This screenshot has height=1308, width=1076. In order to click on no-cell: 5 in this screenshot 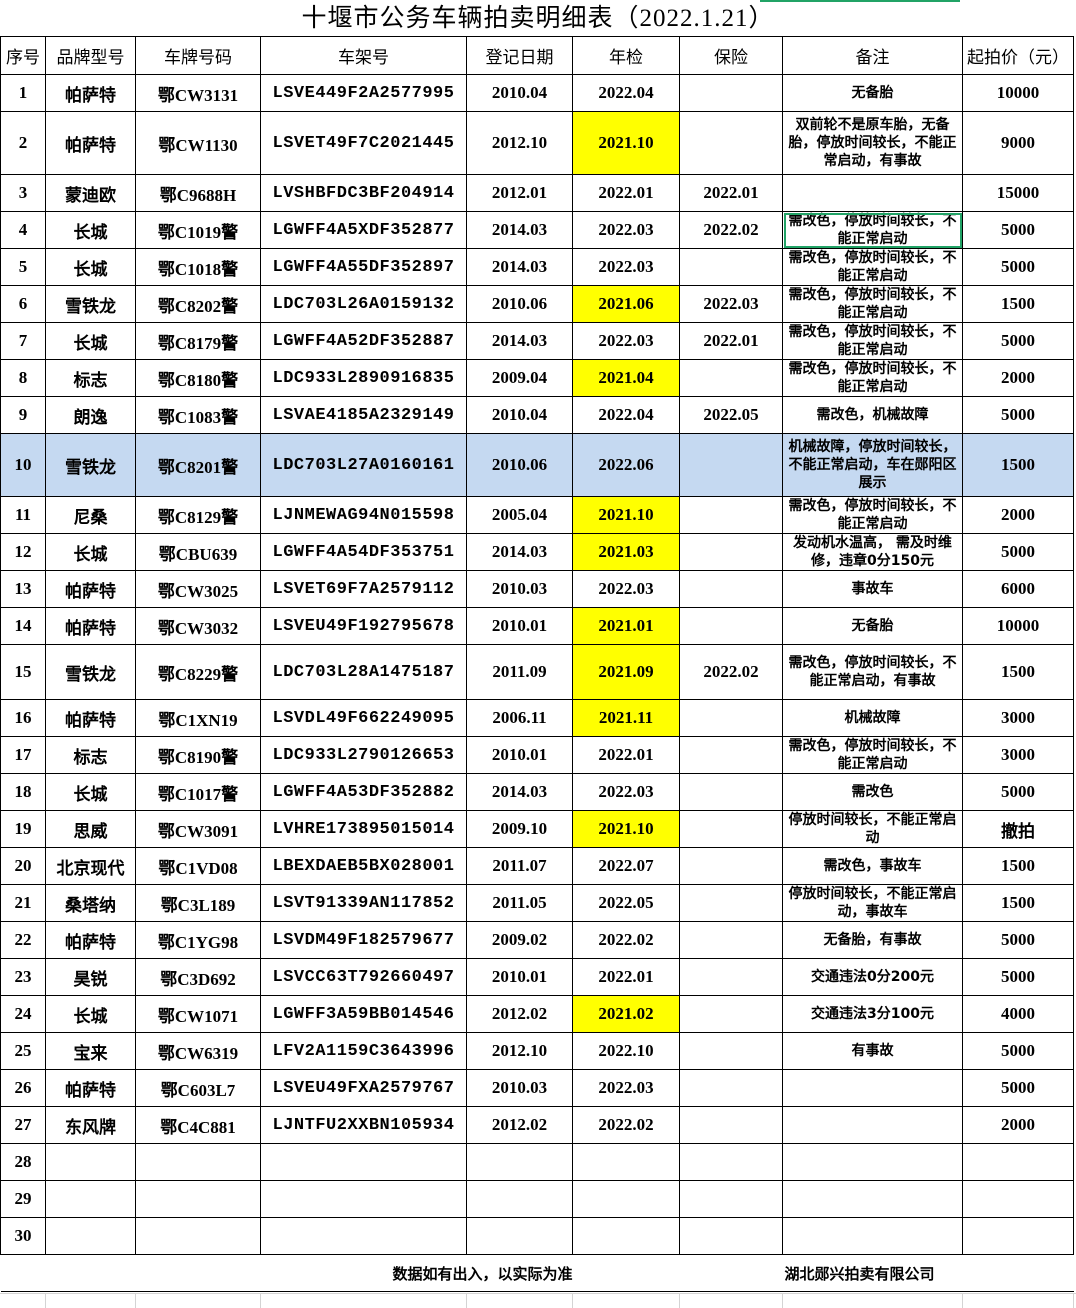, I will do `click(23, 267)`.